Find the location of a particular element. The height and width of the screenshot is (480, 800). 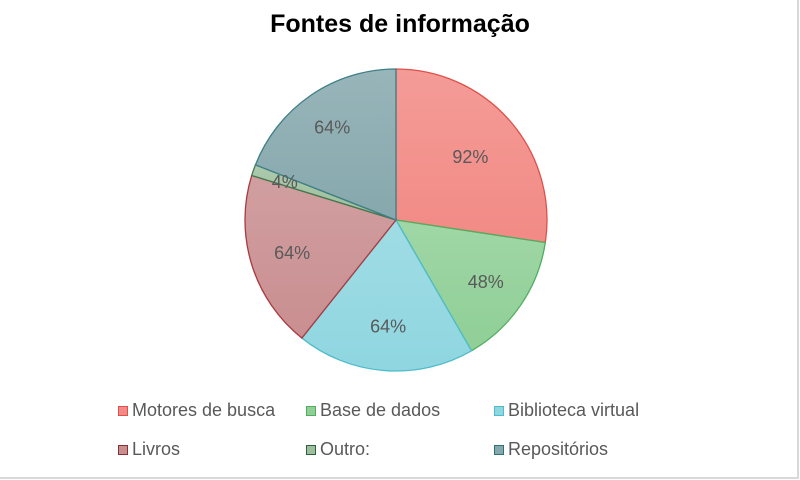

legend-item-livros: Livros is located at coordinates (149, 449).